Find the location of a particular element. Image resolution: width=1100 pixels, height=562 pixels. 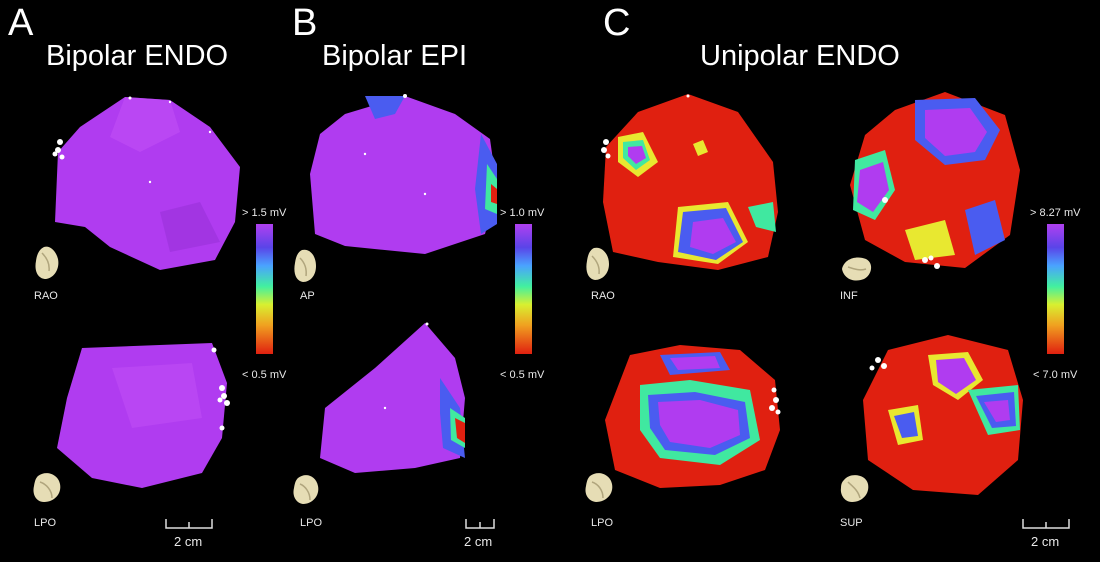

view-label: SUP is located at coordinates (851, 523).